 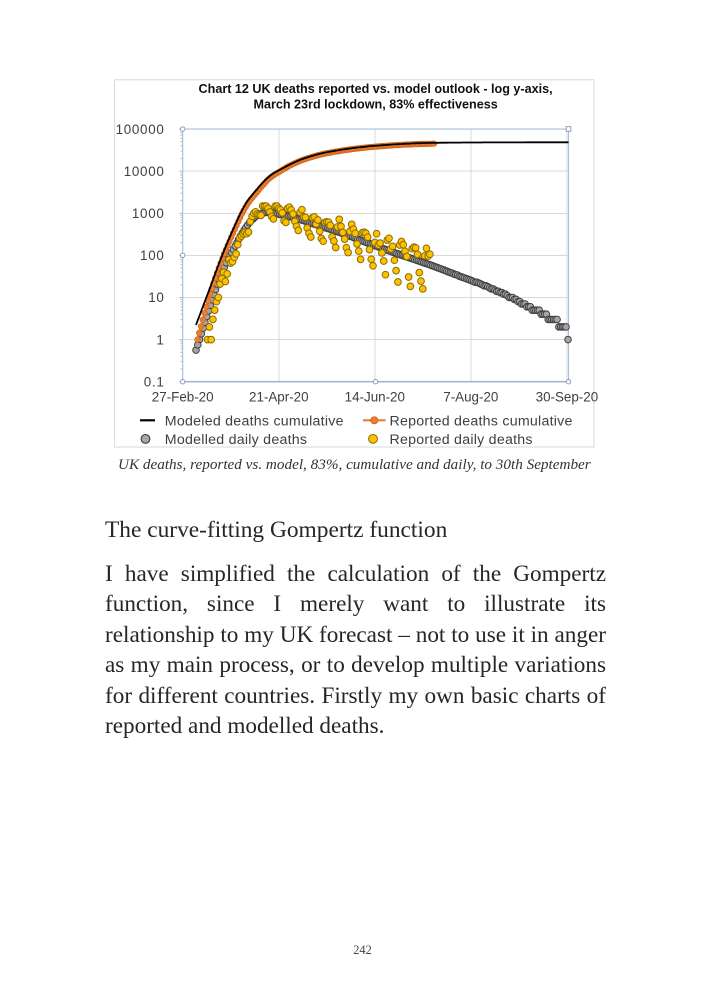 What do you see at coordinates (154, 381) in the screenshot?
I see `svg-text: 0.1` at bounding box center [154, 381].